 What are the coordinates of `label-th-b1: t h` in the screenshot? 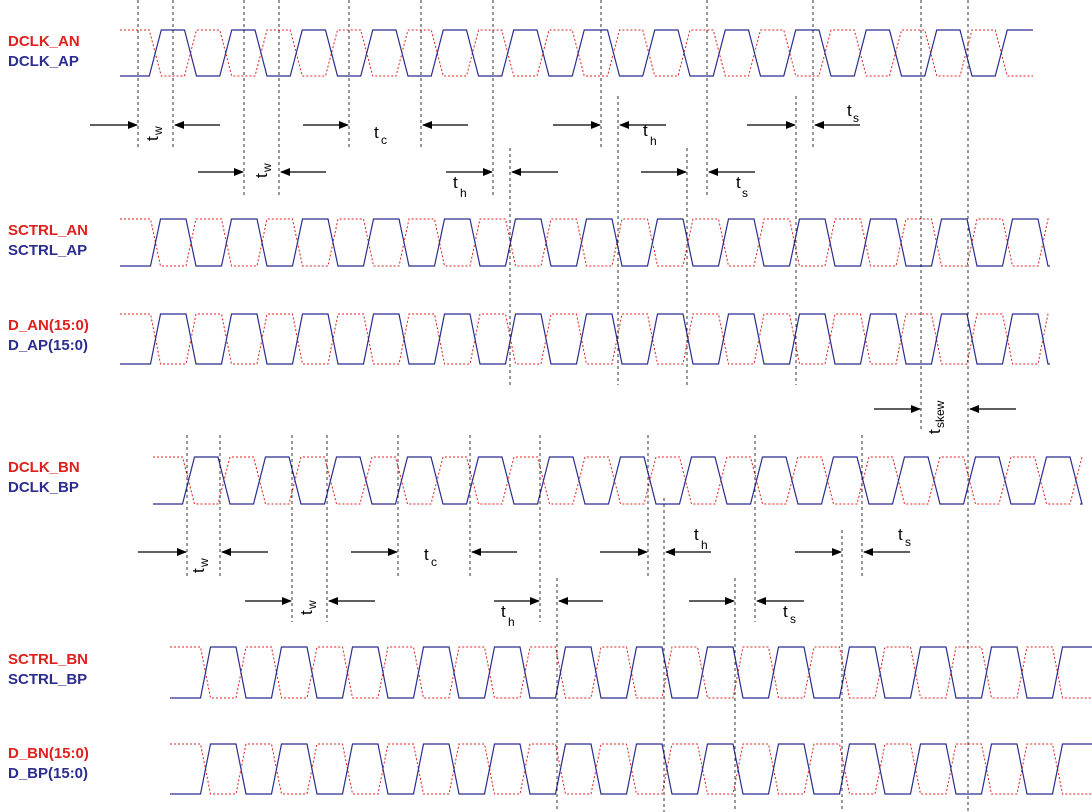 It's located at (508, 615).